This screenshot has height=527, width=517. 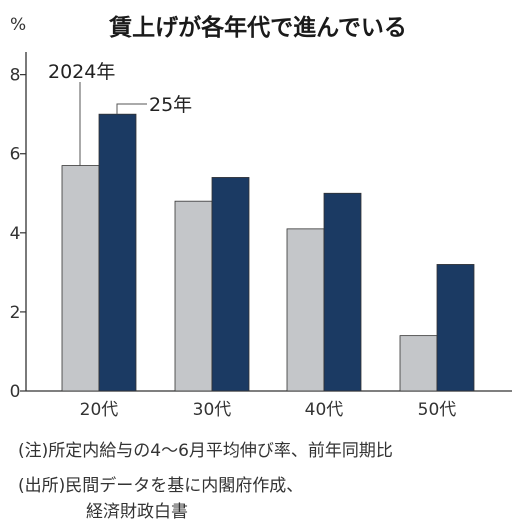 What do you see at coordinates (212, 410) in the screenshot?
I see `x-tick-label: 30代` at bounding box center [212, 410].